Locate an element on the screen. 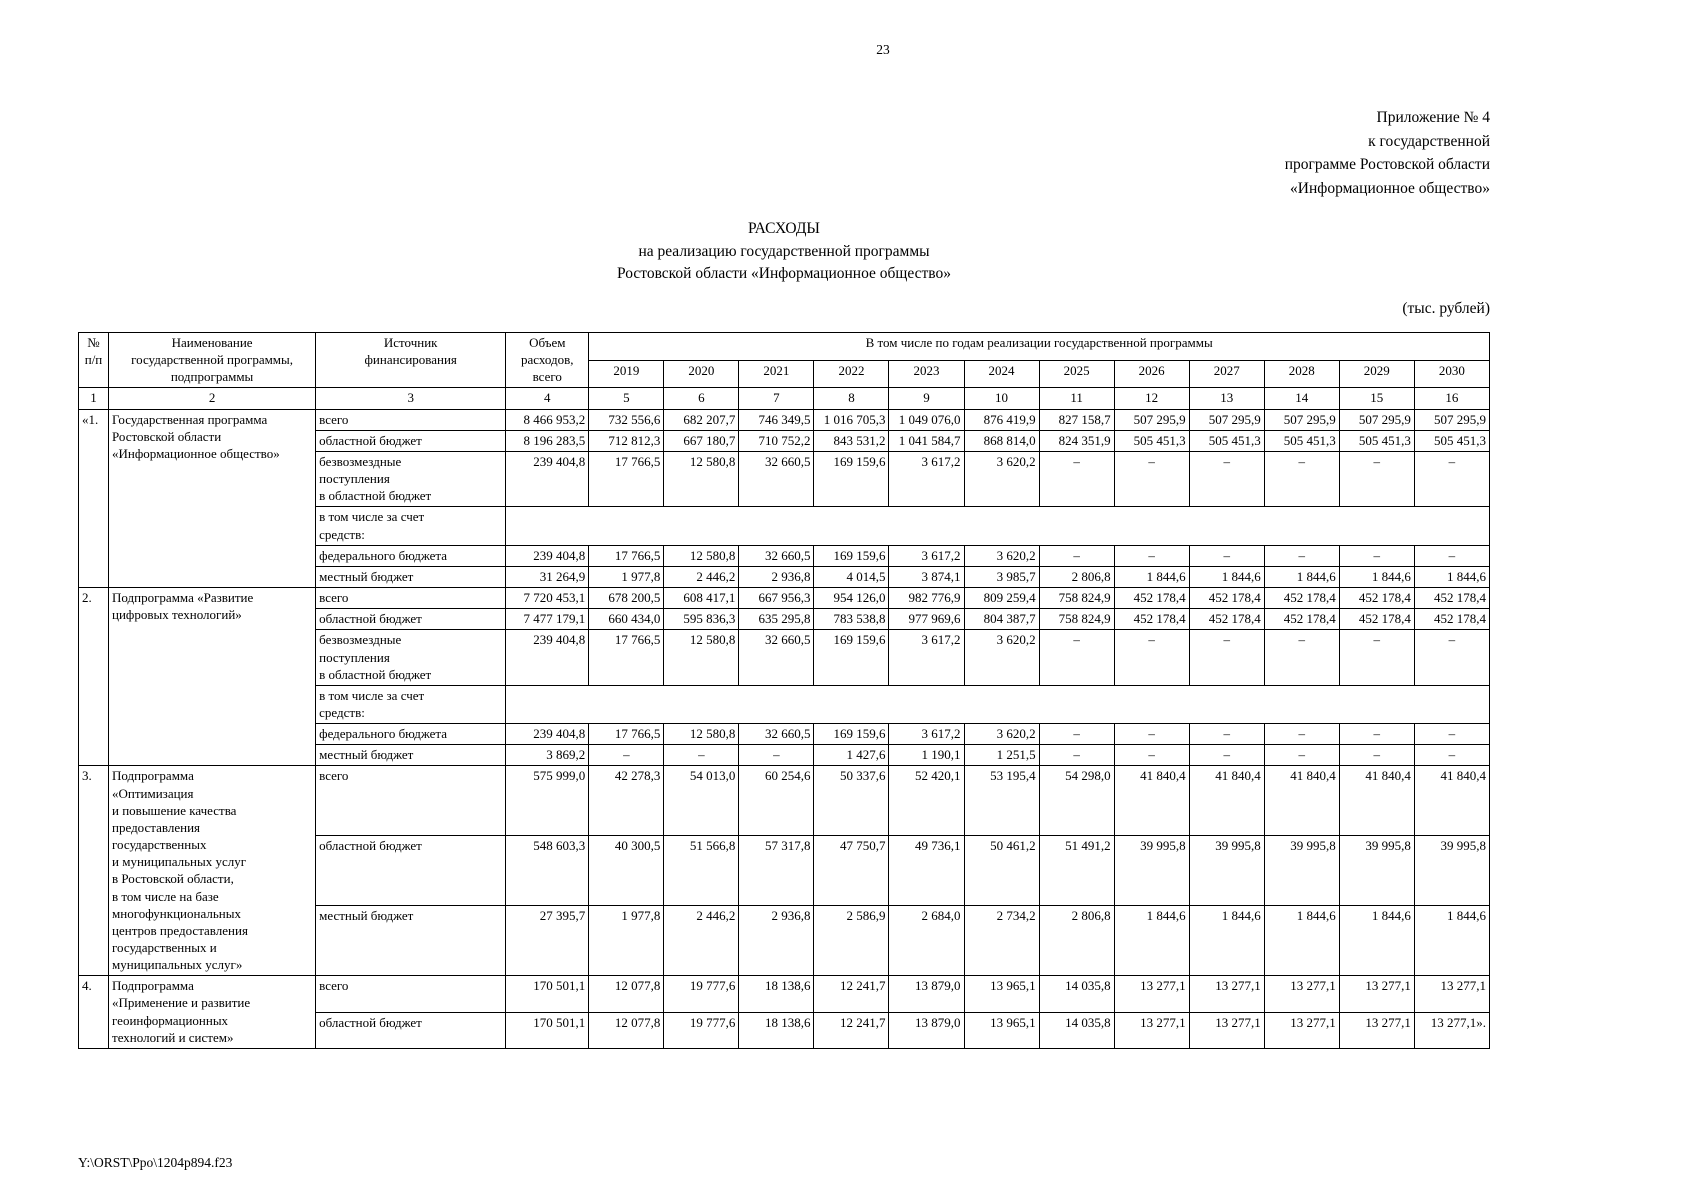 Image resolution: width=1698 pixels, height=1200 pixels. column-number: 4 is located at coordinates (547, 398).